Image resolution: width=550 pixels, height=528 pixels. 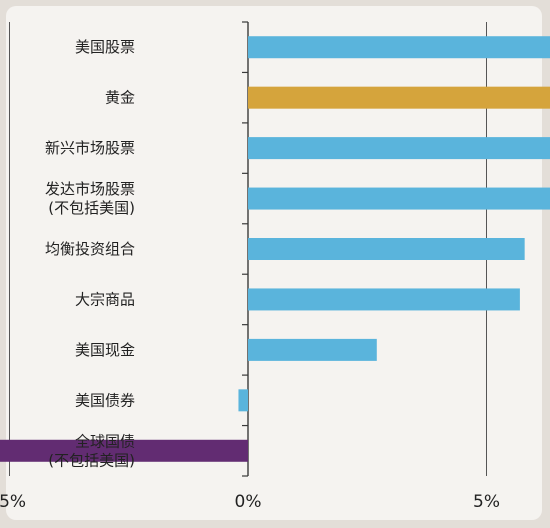 I want to click on category-label-3-line-0: 发达市场股票, so click(x=90, y=189).